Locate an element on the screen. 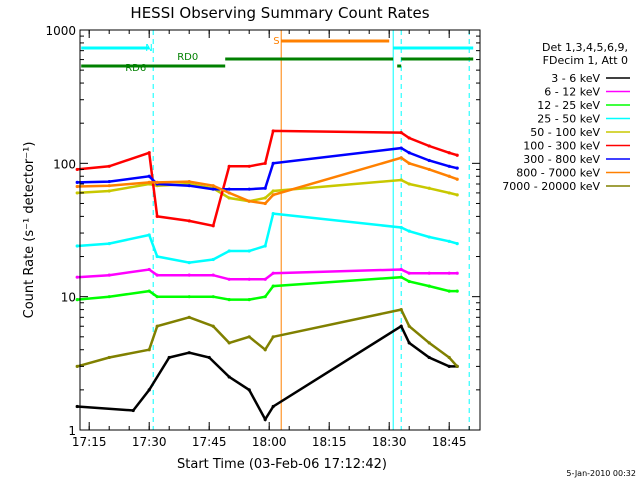 The height and width of the screenshot is (480, 640). x-tick-label-3: 18:00 is located at coordinates (269, 442).